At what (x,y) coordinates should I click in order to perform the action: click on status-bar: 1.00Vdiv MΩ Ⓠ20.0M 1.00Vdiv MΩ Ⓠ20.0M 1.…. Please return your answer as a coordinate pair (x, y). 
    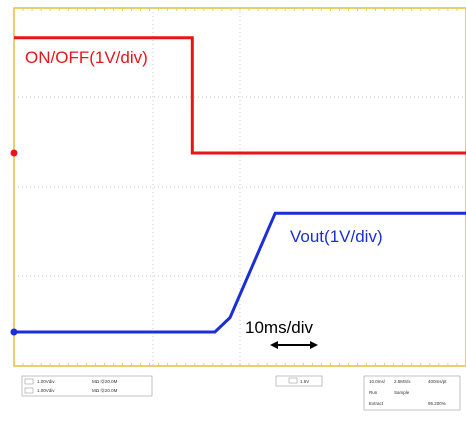
    Looking at the image, I should click on (241, 393).